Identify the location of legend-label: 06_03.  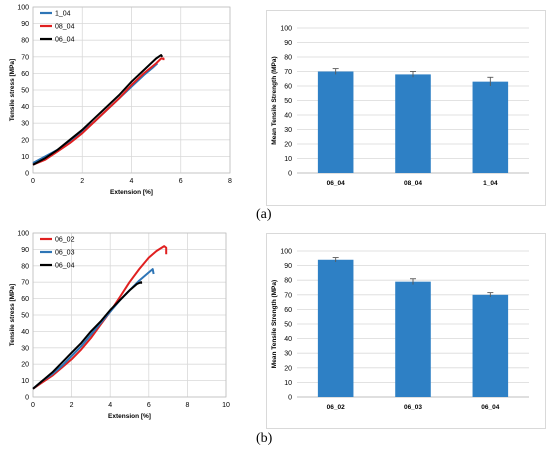
(65, 253).